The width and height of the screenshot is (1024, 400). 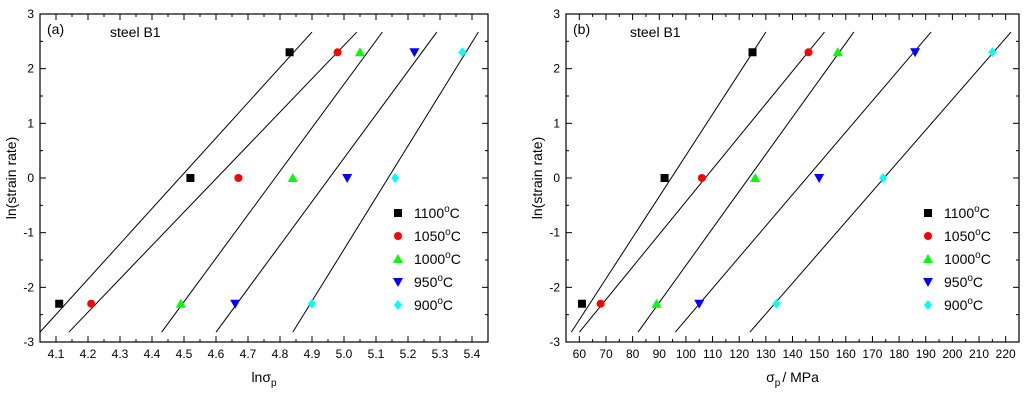 What do you see at coordinates (581, 29) in the screenshot?
I see `panel-label: (b)` at bounding box center [581, 29].